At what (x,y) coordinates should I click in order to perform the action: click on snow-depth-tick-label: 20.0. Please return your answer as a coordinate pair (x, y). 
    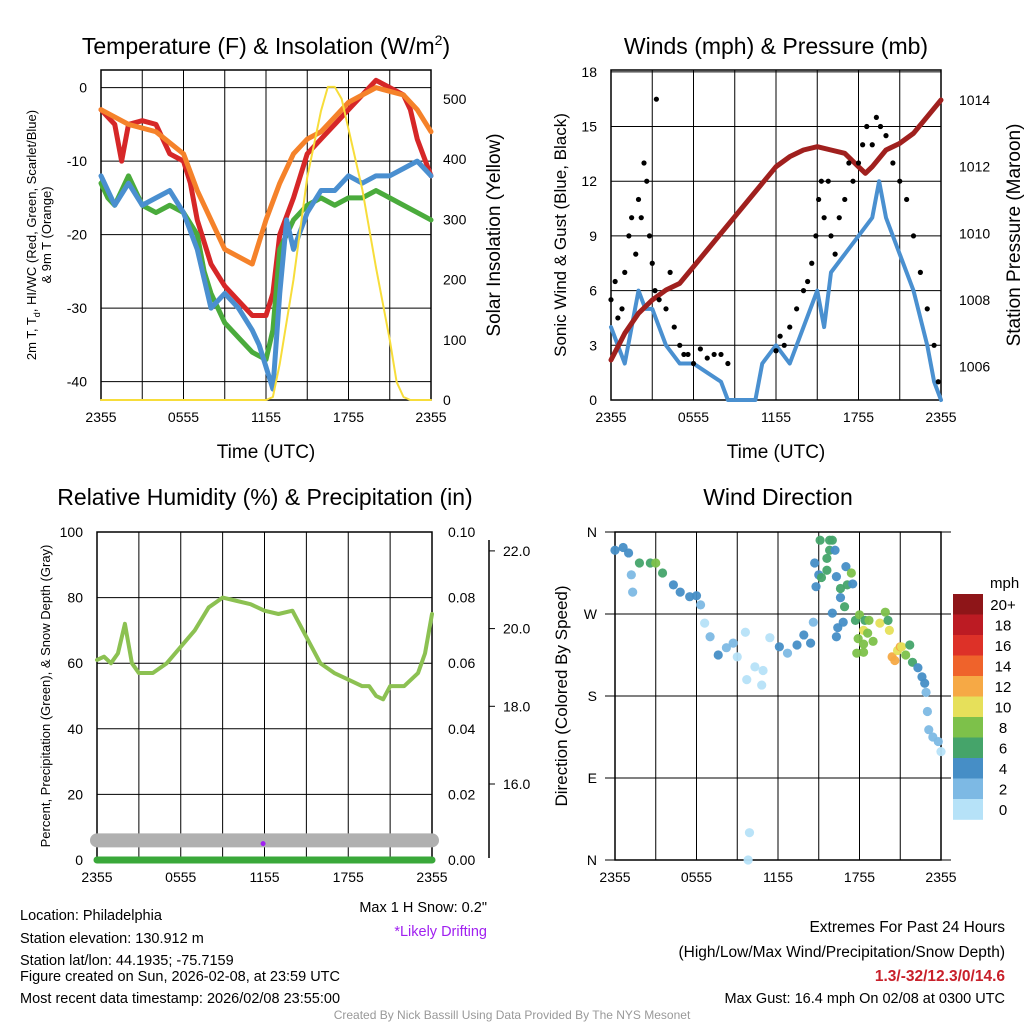
    Looking at the image, I should click on (516, 629).